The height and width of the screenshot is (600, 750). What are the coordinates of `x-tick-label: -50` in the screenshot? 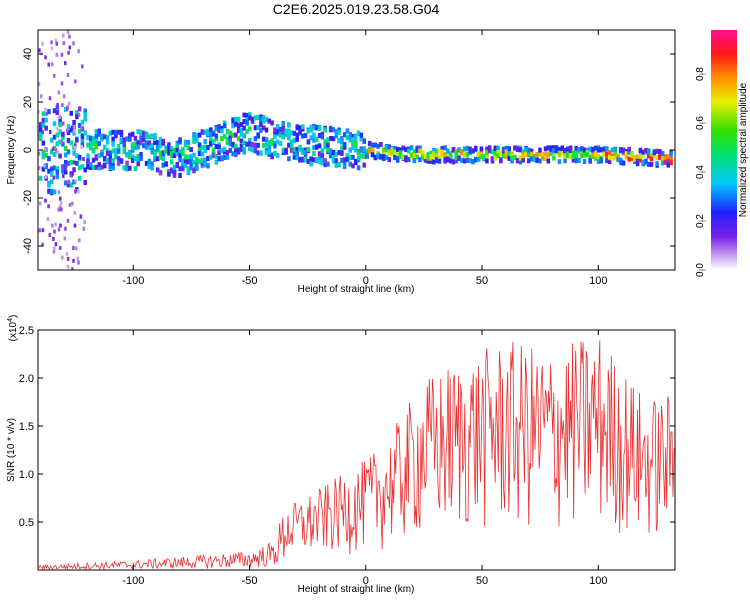 It's located at (250, 281).